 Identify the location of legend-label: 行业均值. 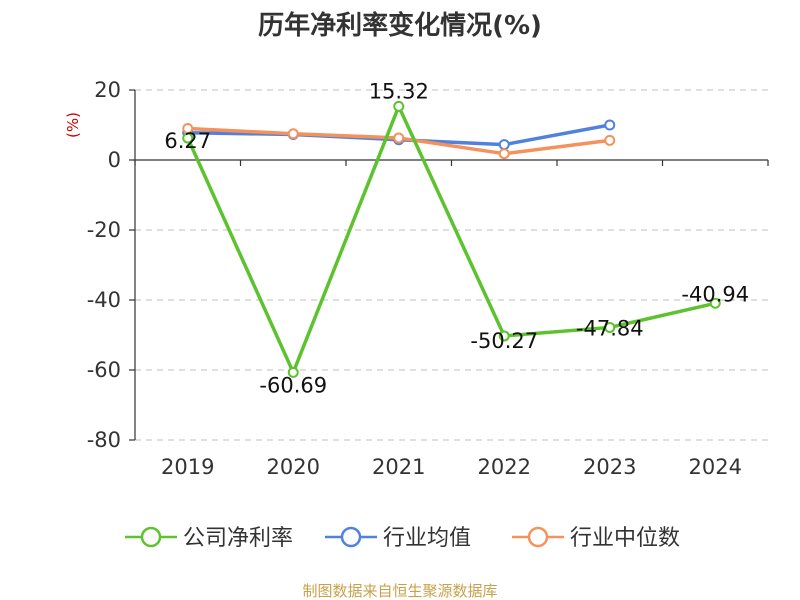
(427, 538).